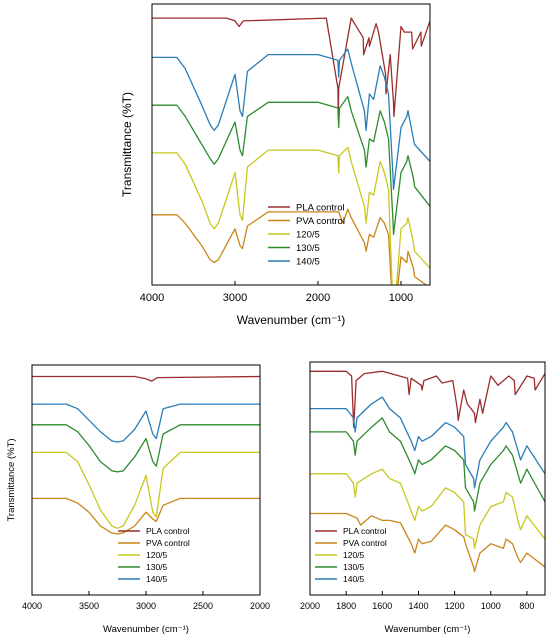  What do you see at coordinates (526, 606) in the screenshot?
I see `x-tick-label: 800` at bounding box center [526, 606].